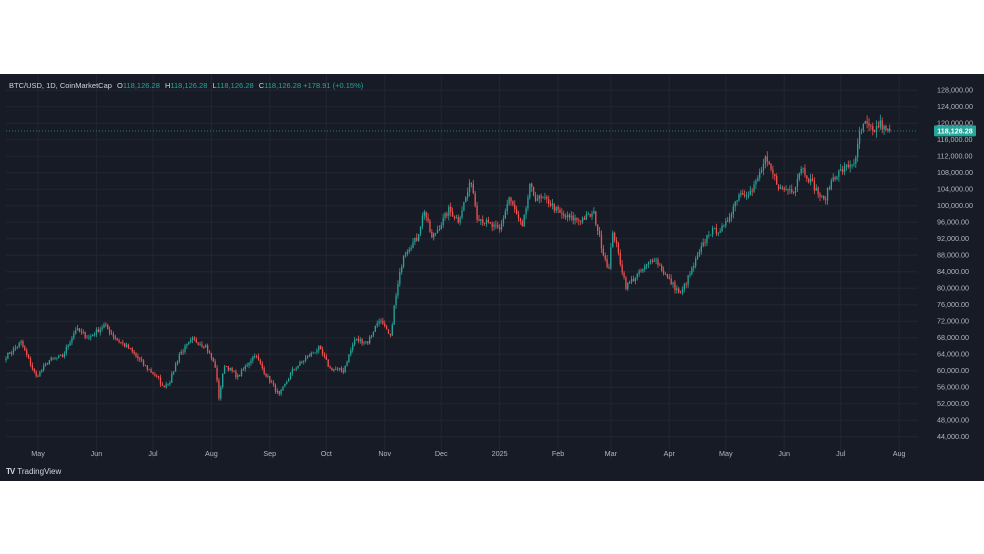 Image resolution: width=984 pixels, height=554 pixels. I want to click on x-tick-label: Nov, so click(384, 453).